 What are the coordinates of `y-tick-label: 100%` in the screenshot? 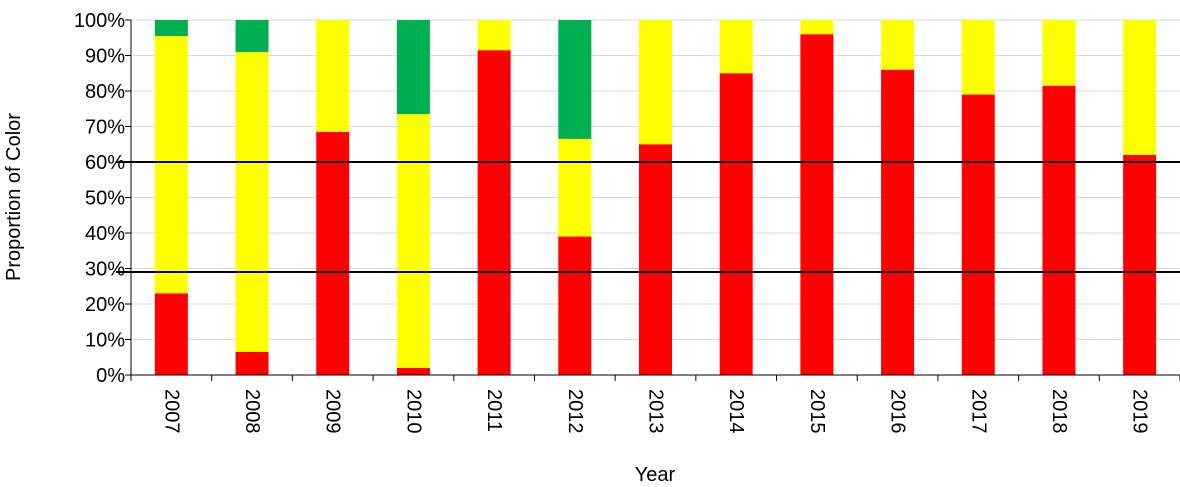 It's located at (99, 21).